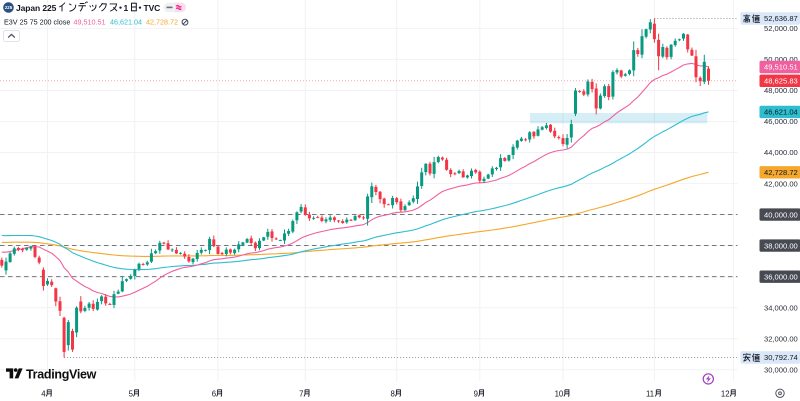  I want to click on svg-text: 11, so click(650, 393).